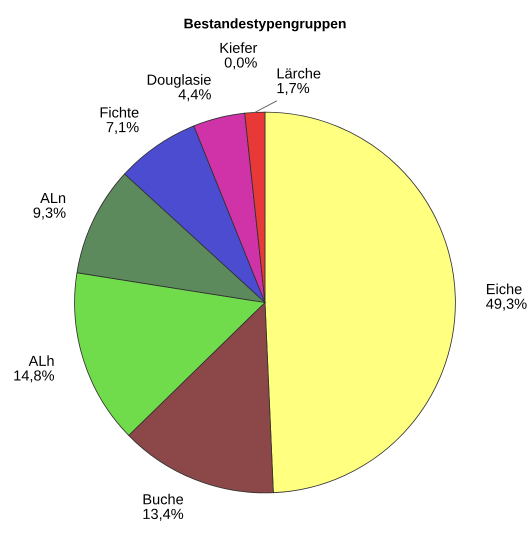  I want to click on data-label: 9,3%, so click(50, 214).